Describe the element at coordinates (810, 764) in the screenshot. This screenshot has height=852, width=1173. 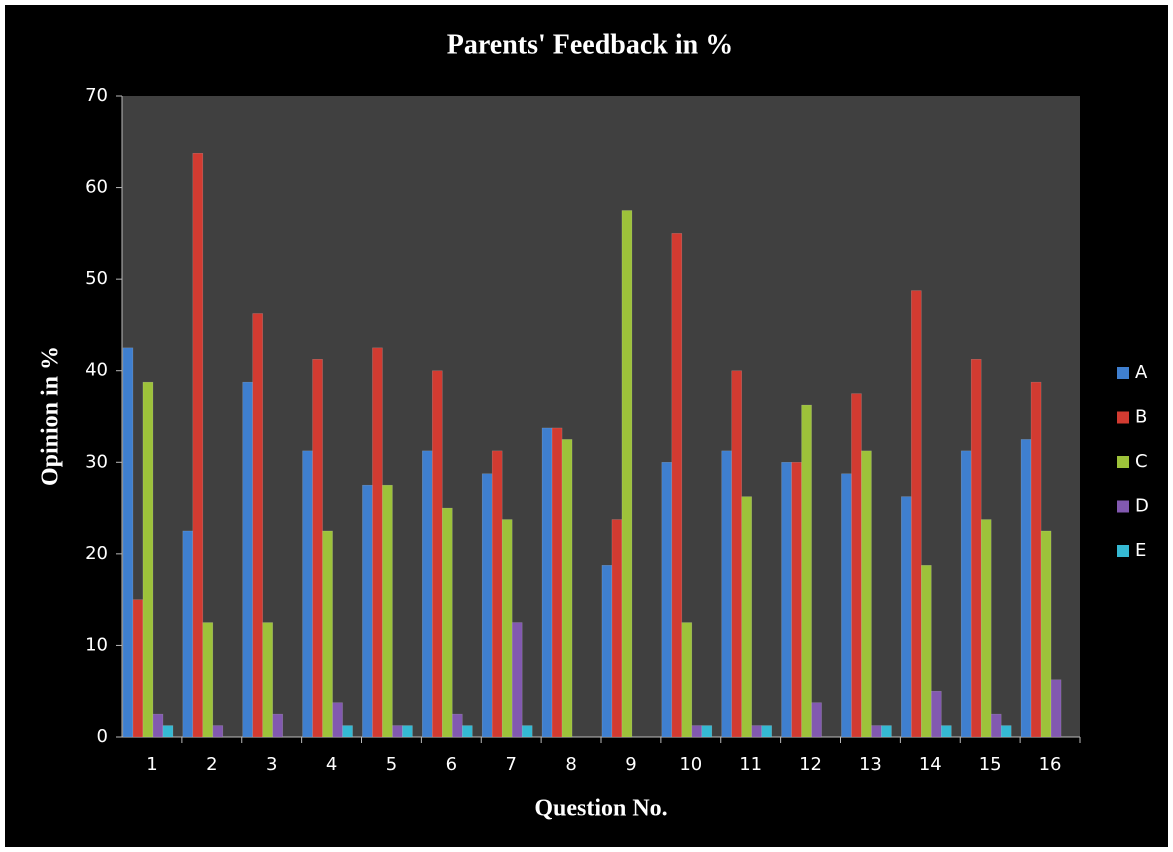
I see `x-tick-label: 12` at that location.